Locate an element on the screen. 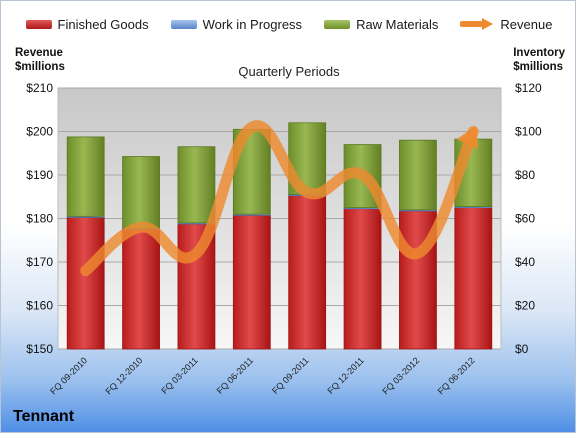  legend-swatch-raw-materials is located at coordinates (337, 24).